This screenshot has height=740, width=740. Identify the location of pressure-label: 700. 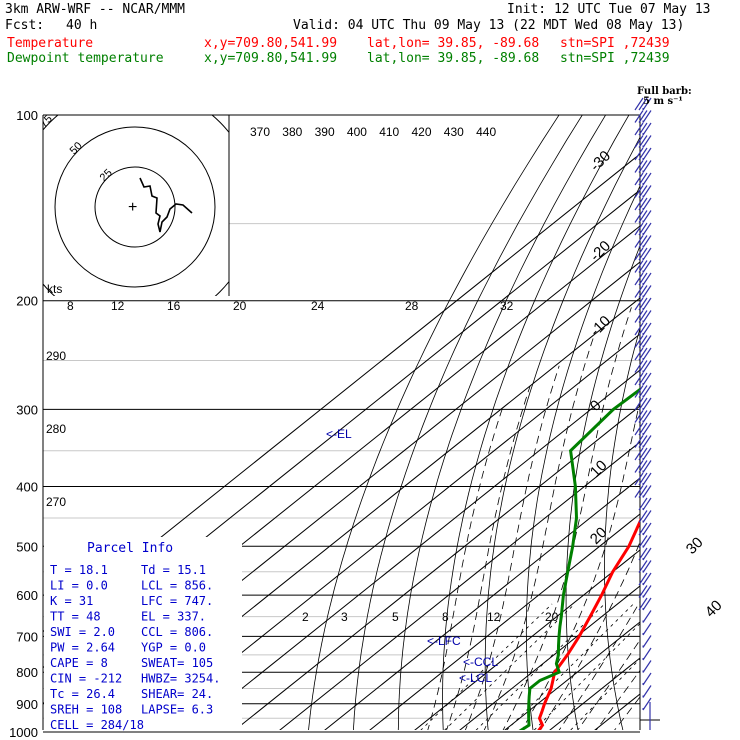
(27, 636).